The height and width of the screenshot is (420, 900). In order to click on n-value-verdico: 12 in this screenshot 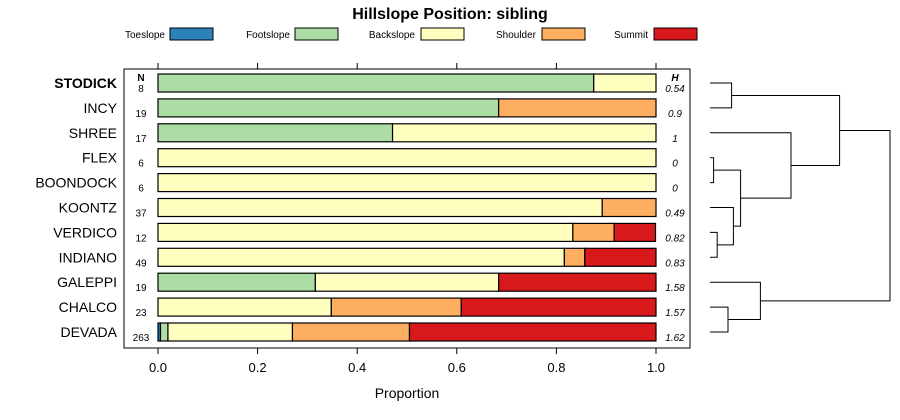, I will do `click(141, 238)`.